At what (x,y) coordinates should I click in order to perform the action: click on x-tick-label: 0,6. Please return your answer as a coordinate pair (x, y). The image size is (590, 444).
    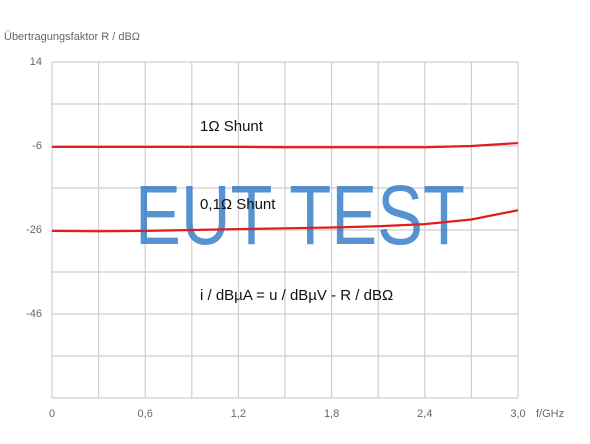
    Looking at the image, I should click on (145, 414).